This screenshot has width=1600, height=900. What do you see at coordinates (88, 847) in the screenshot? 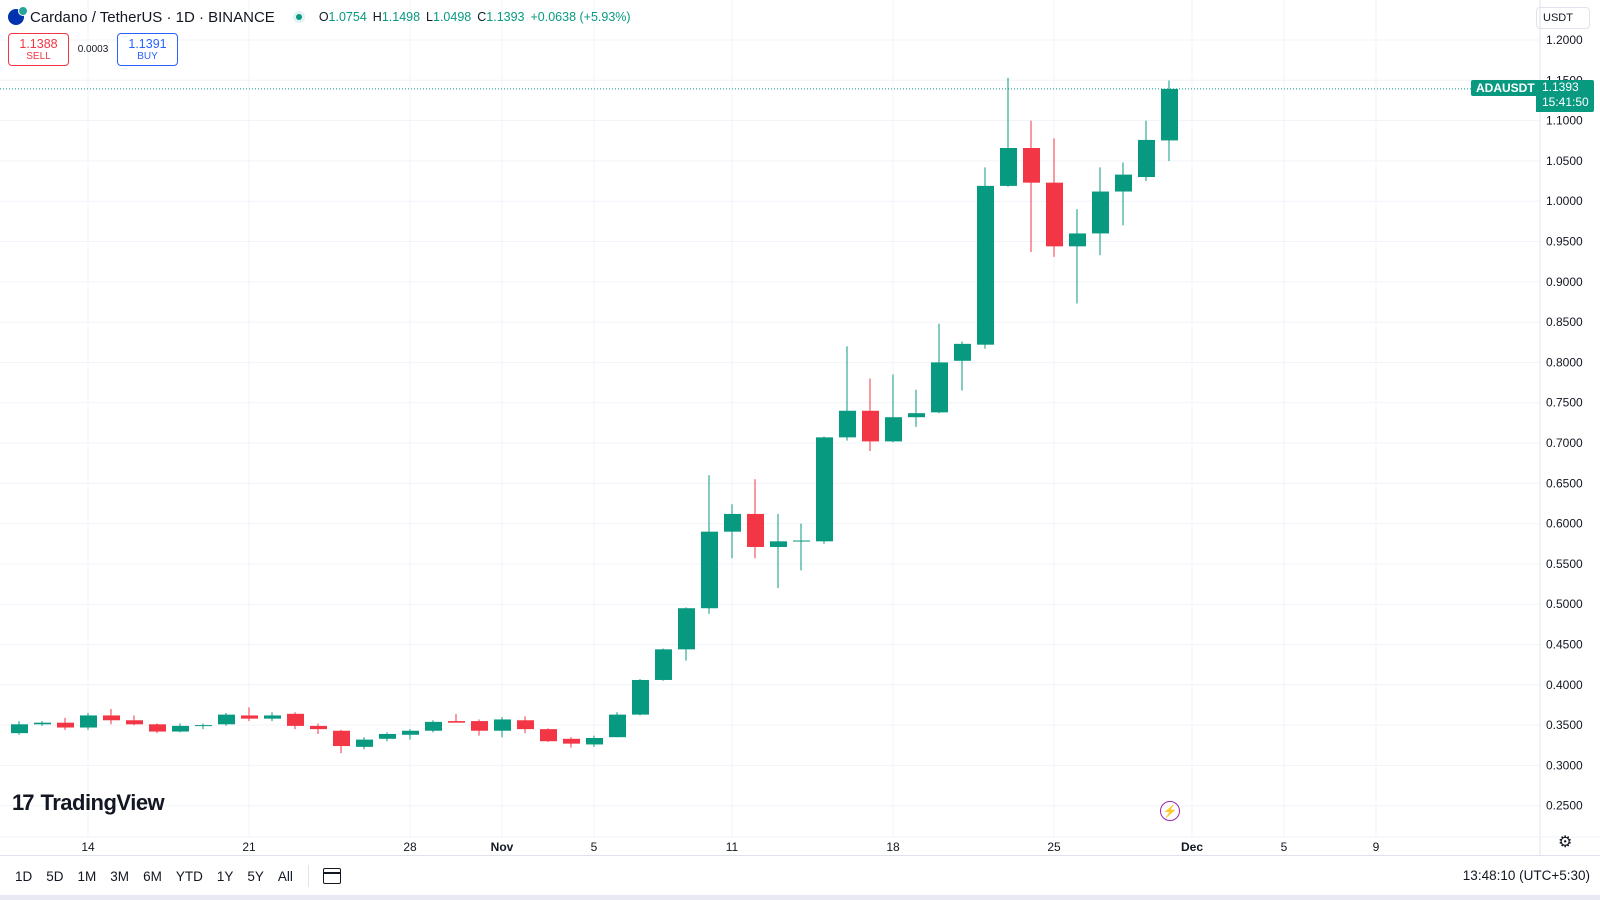
I see `time-tick-label: 14` at bounding box center [88, 847].